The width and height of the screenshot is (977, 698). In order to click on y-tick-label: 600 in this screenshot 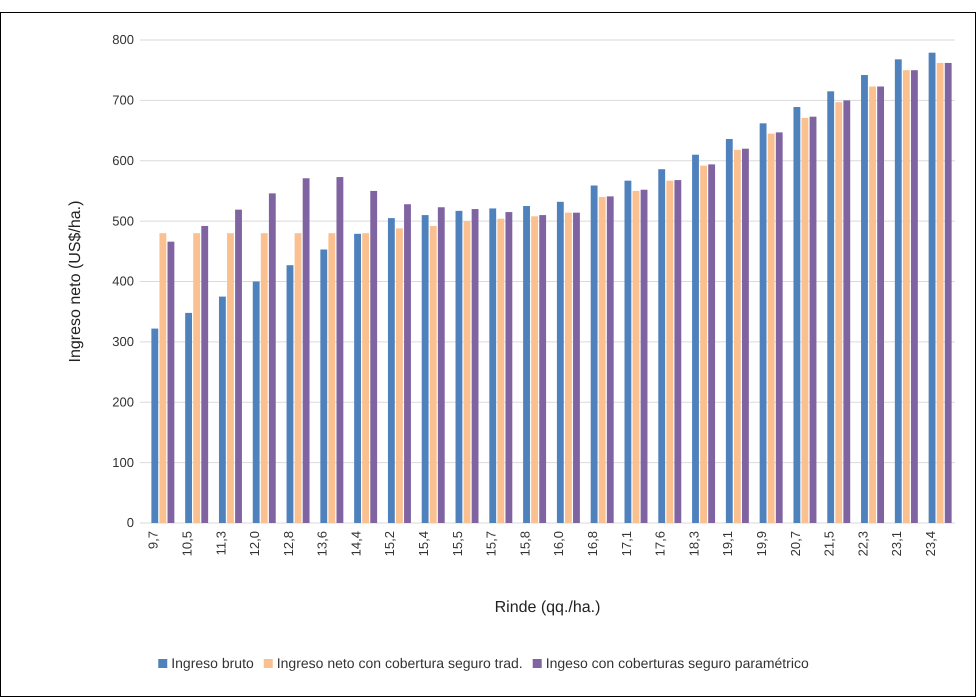, I will do `click(123, 160)`.